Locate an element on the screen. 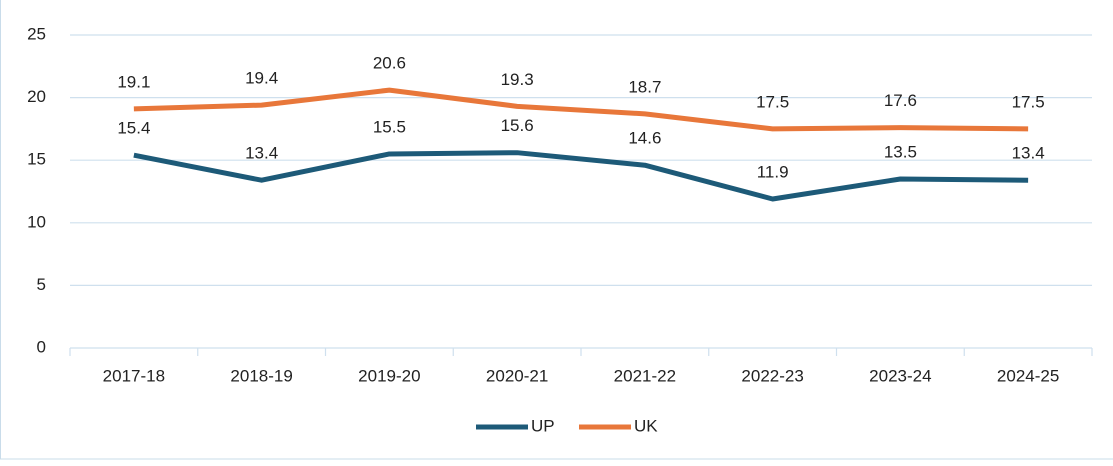  y-tick-label: 10 is located at coordinates (36, 221).